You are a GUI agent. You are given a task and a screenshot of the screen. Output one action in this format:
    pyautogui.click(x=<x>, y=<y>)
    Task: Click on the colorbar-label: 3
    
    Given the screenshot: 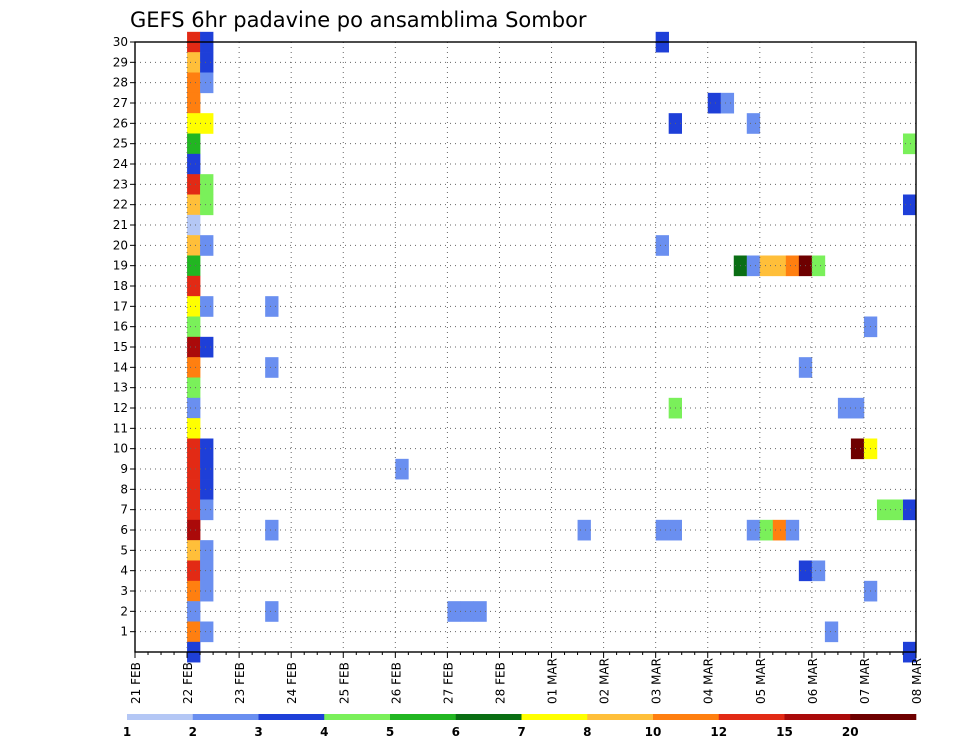 What is the action you would take?
    pyautogui.click(x=258, y=732)
    